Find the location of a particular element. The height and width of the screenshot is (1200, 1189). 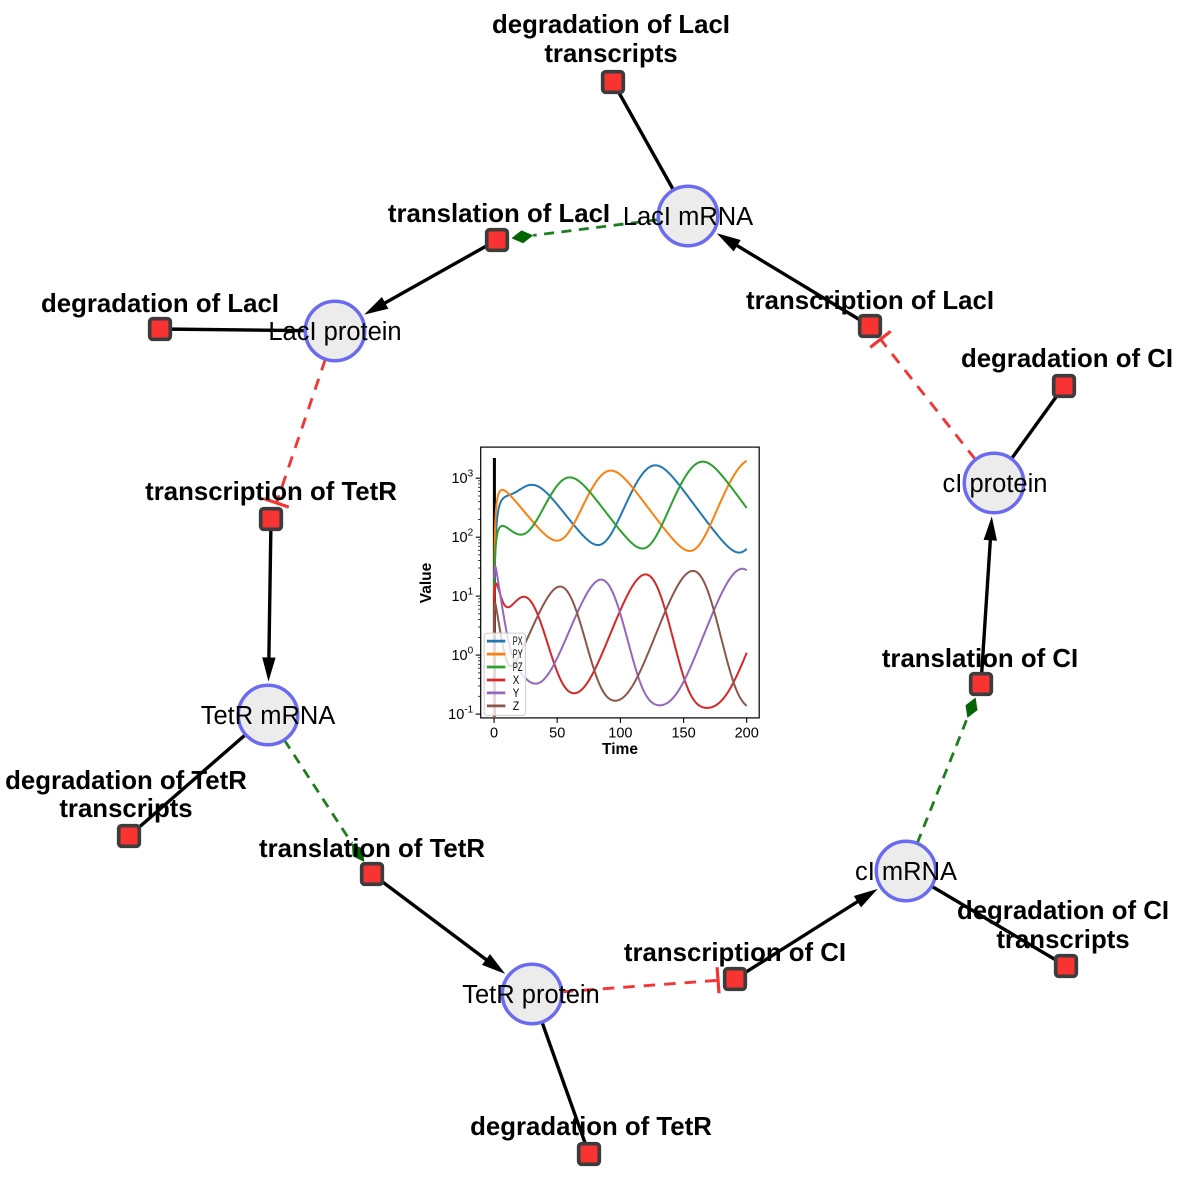

svg-text: PX is located at coordinates (518, 642).